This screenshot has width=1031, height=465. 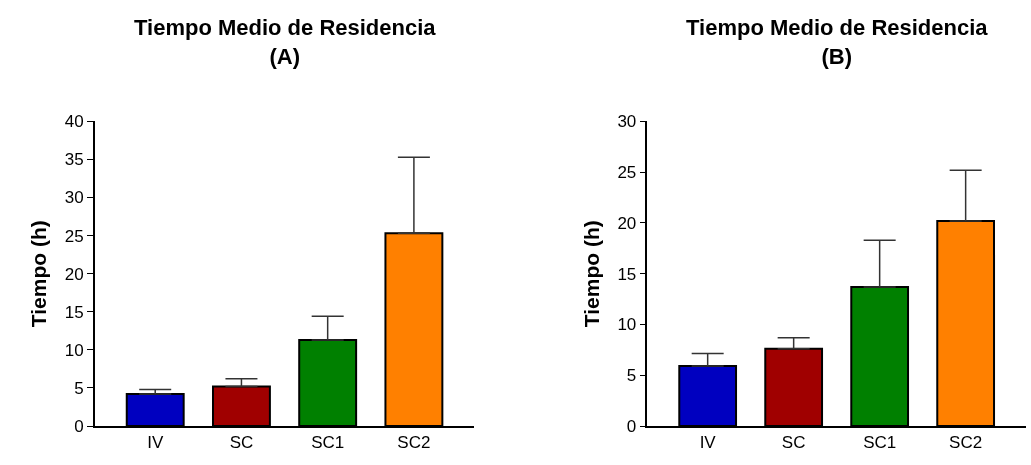 I want to click on chart-title: Tiempo Medio de Residencia (B), so click(x=837, y=42).